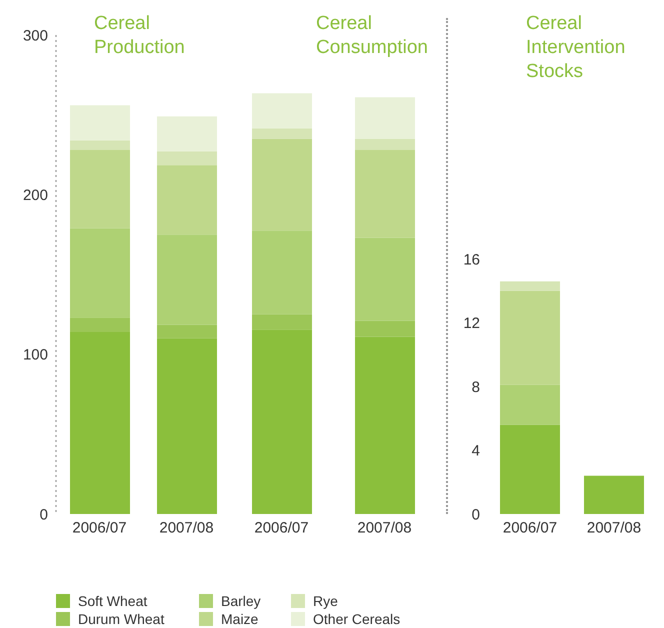 The width and height of the screenshot is (664, 628). What do you see at coordinates (476, 387) in the screenshot?
I see `y-tick-label: 8` at bounding box center [476, 387].